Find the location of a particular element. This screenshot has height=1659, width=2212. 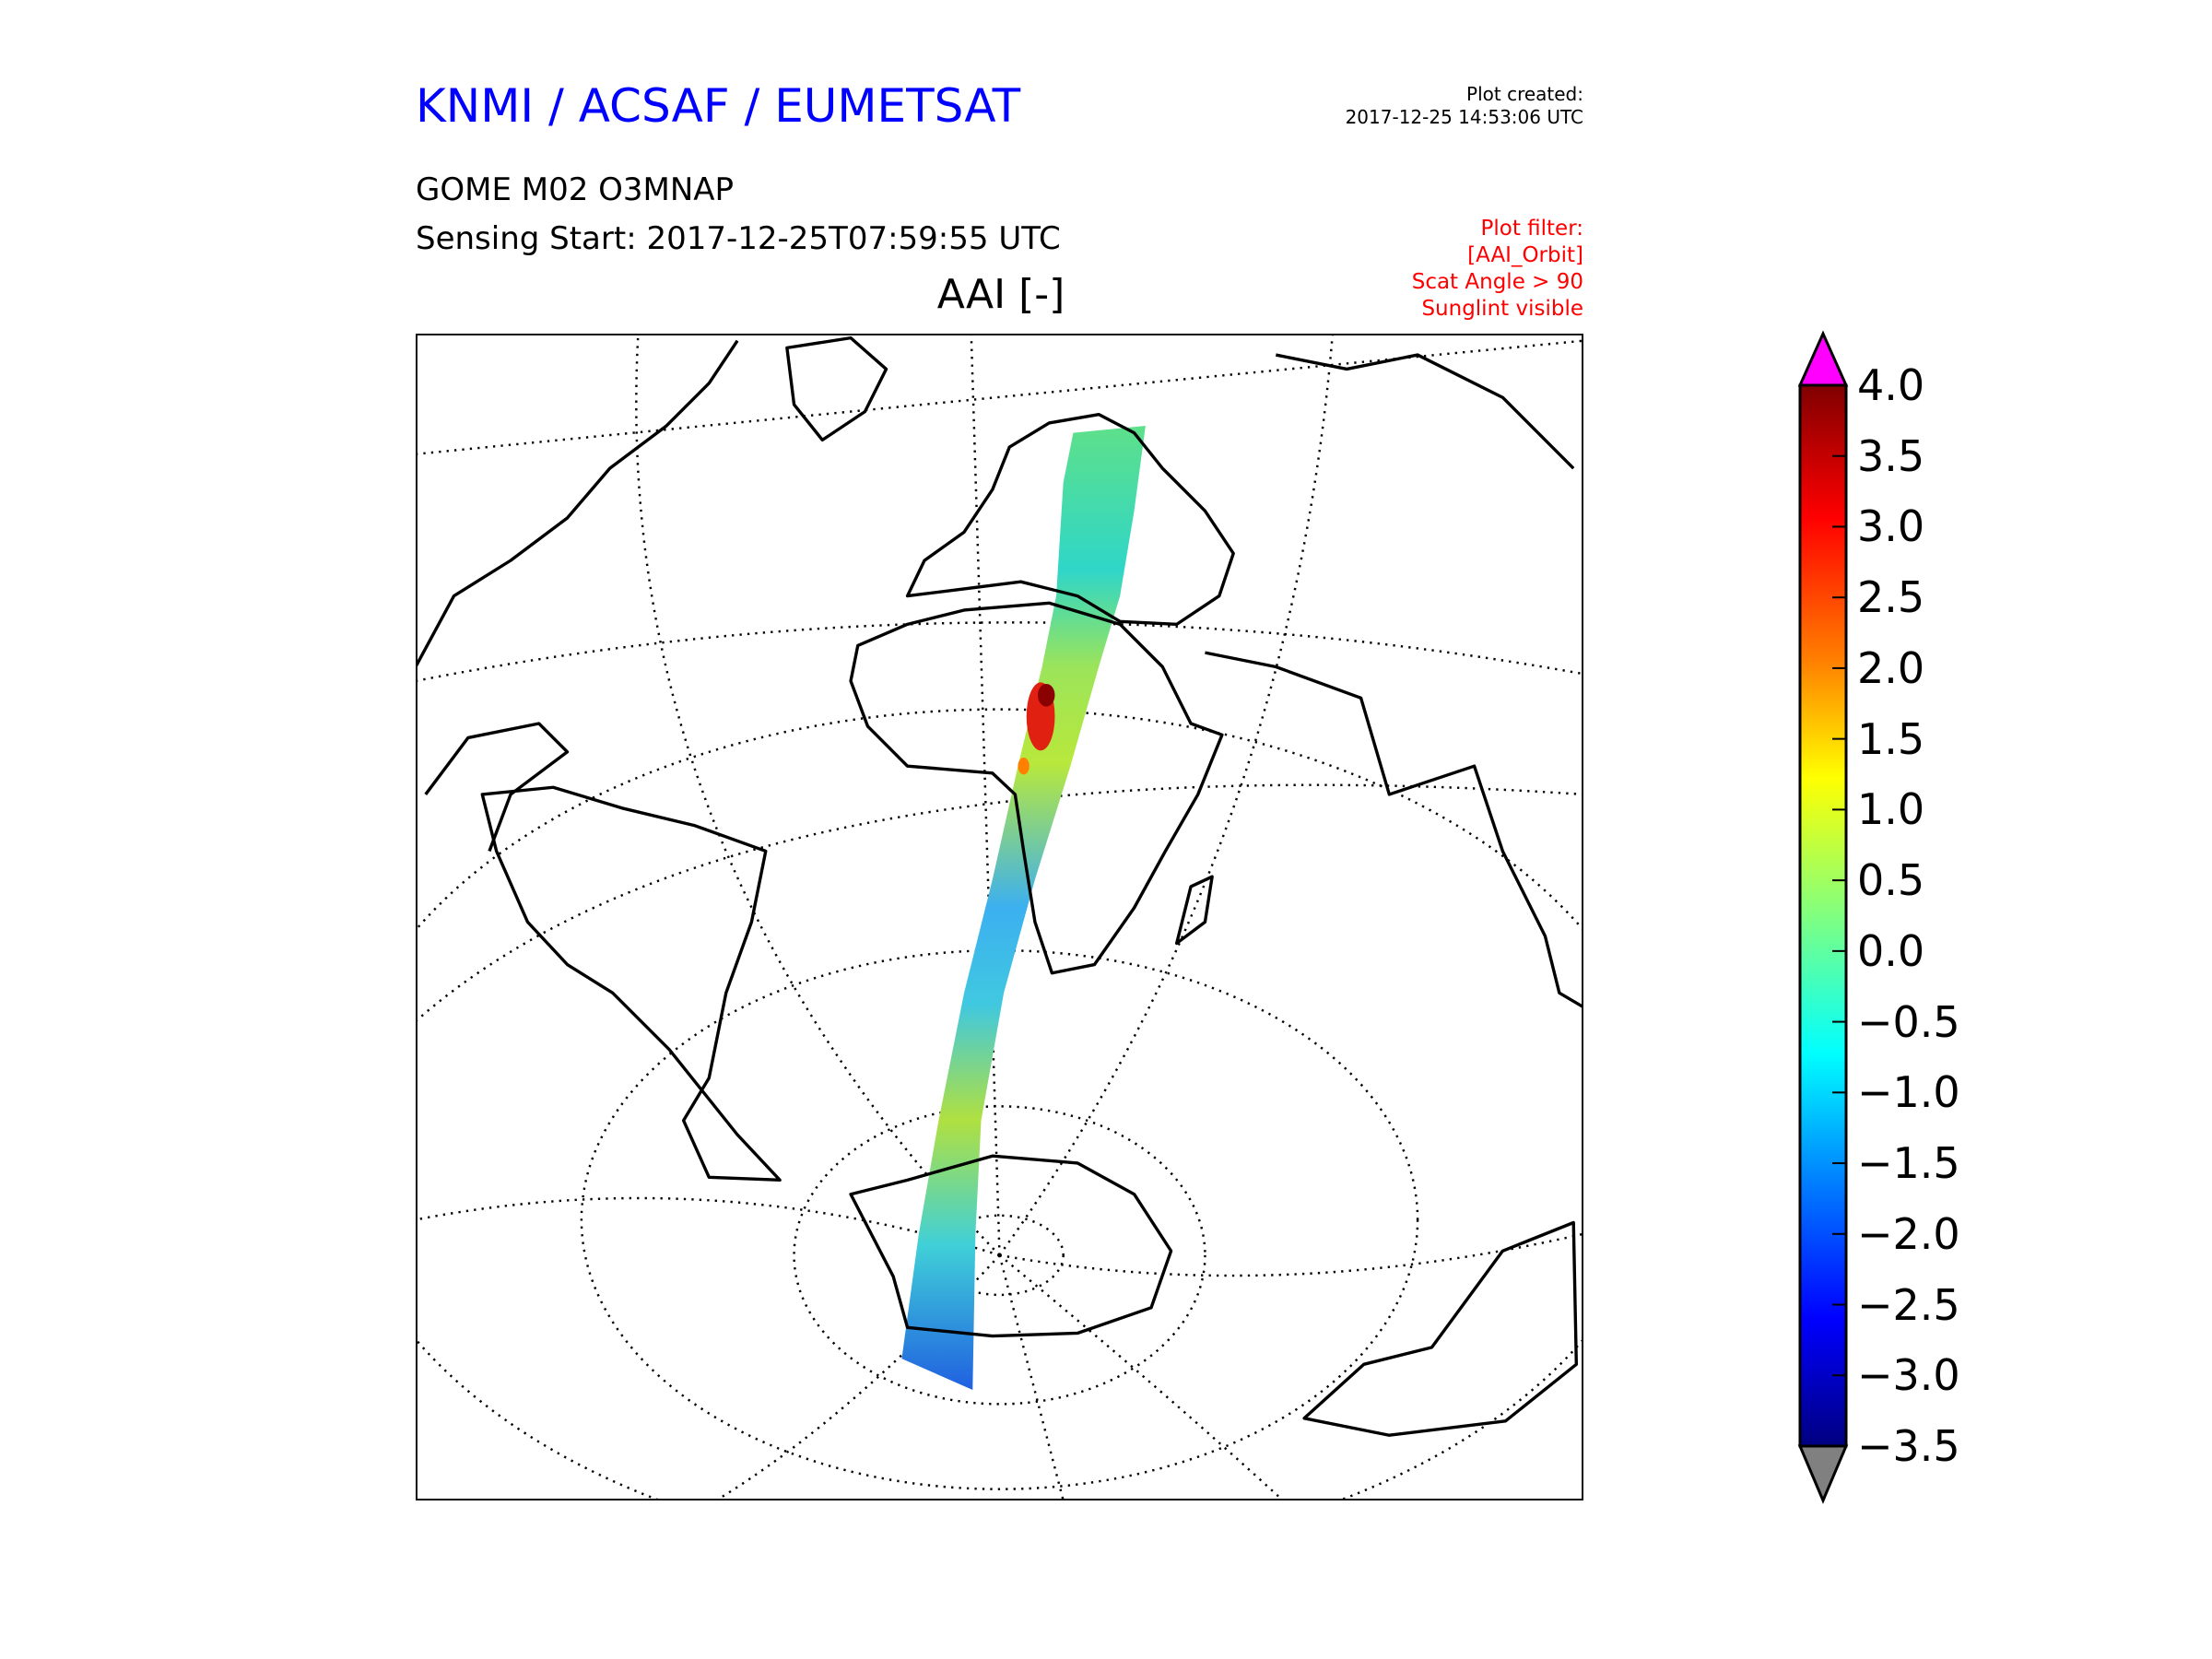

sensing-start: Sensing Start: 2017-12-25T07:59:55 UTC is located at coordinates (738, 238).